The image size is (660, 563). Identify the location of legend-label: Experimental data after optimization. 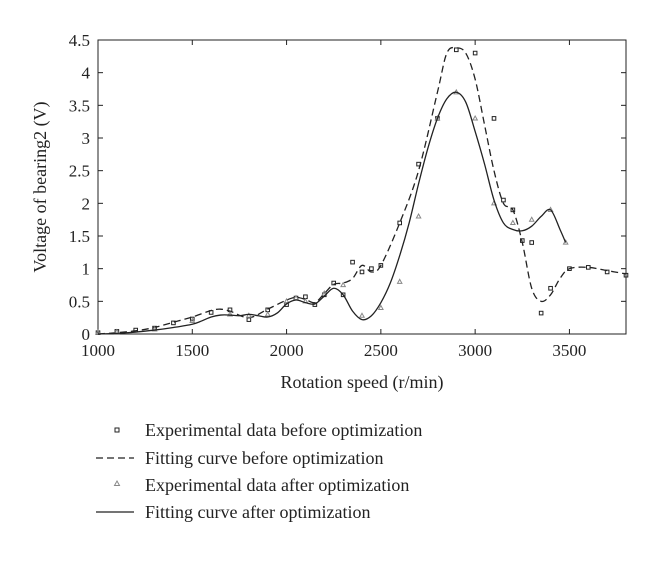
(277, 485).